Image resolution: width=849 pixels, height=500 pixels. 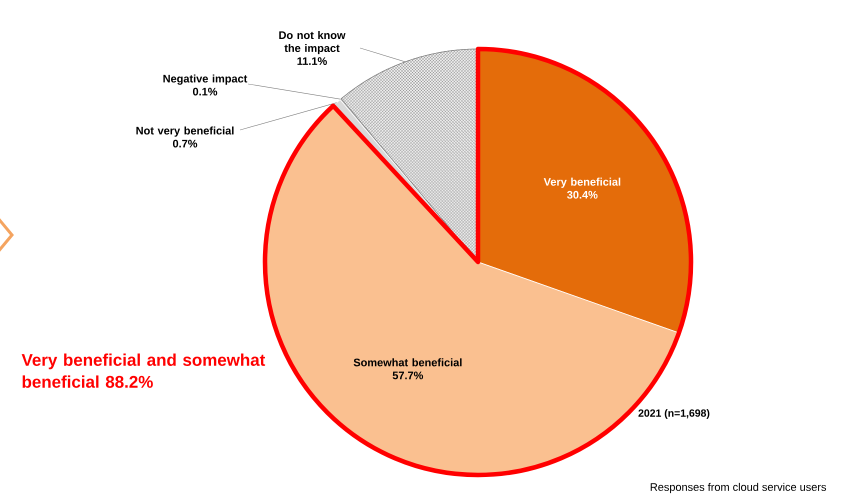 What do you see at coordinates (312, 61) in the screenshot?
I see `data-label: 11.1%` at bounding box center [312, 61].